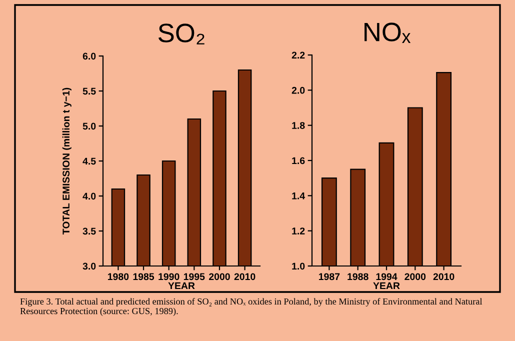 The image size is (515, 341). I want to click on y-tick-label: 3.5, so click(89, 231).